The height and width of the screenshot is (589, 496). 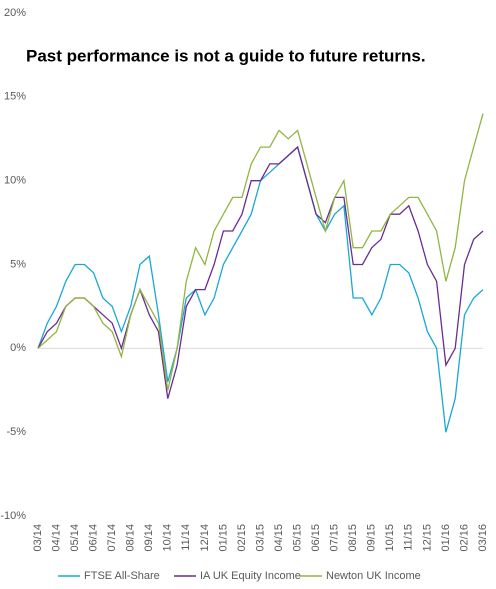 I want to click on x-tick-label: 05/14, so click(x=75, y=538).